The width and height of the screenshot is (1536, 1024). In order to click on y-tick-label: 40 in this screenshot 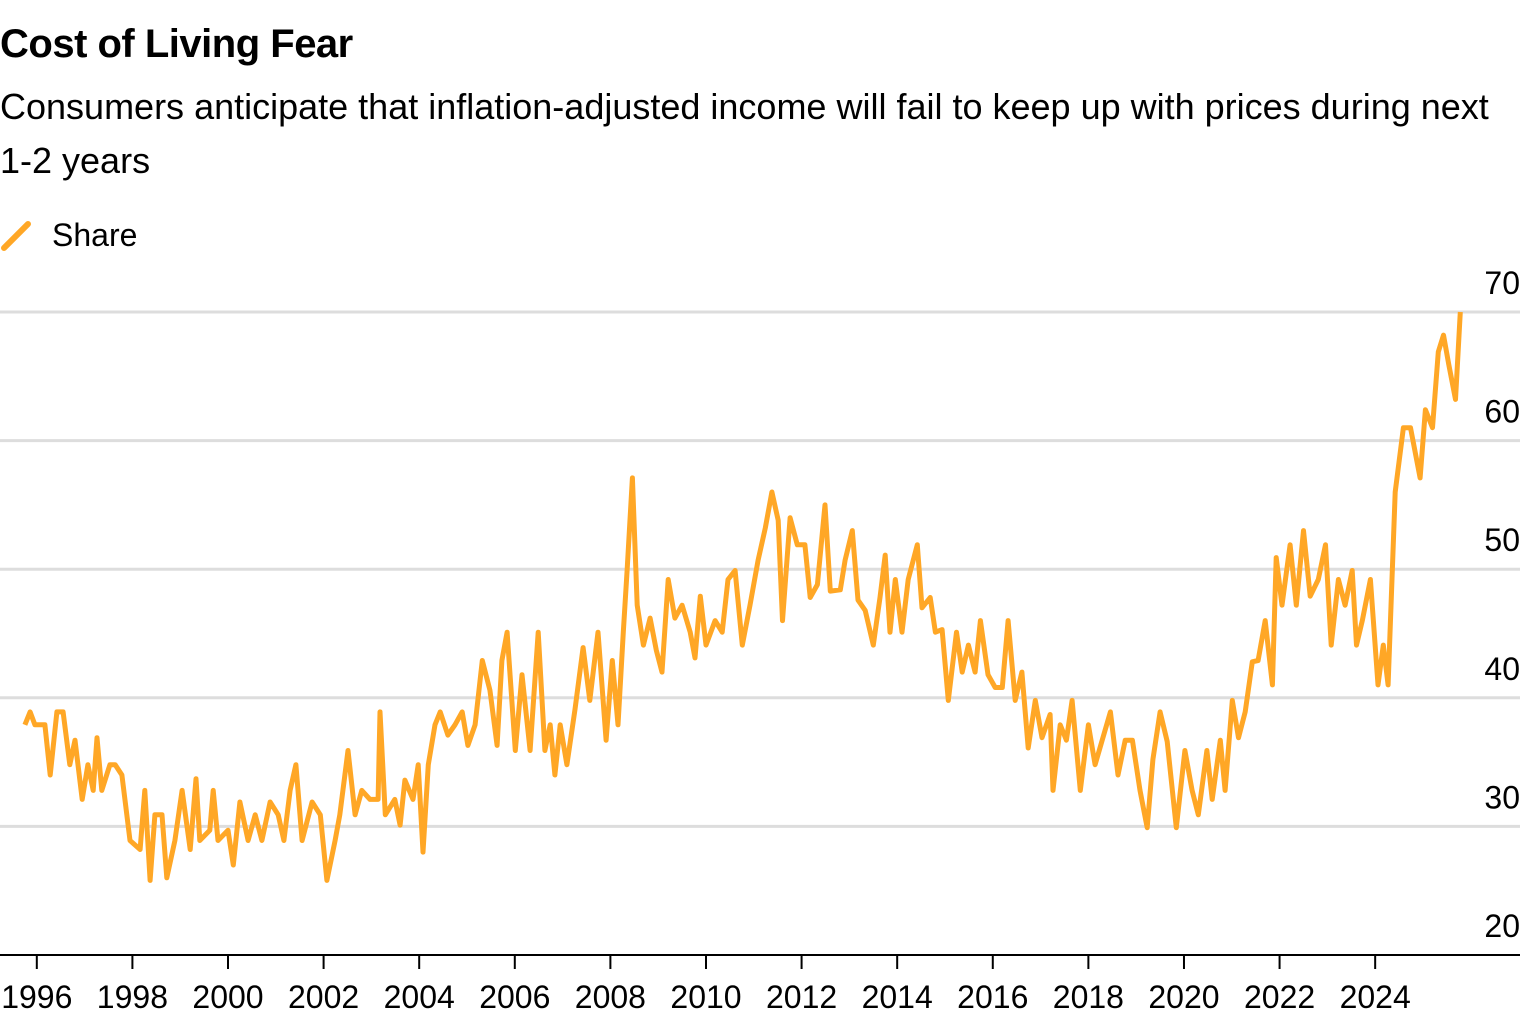, I will do `click(1502, 669)`.